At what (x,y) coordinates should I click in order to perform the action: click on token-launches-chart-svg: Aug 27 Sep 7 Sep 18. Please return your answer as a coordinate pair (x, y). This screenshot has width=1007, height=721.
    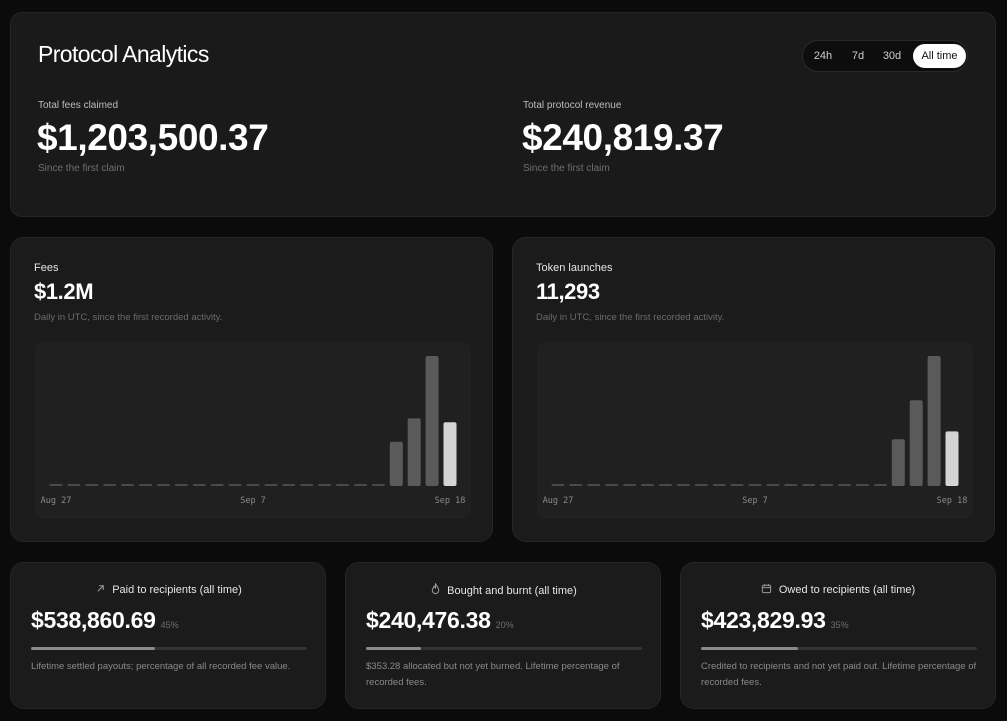
    Looking at the image, I should click on (755, 431).